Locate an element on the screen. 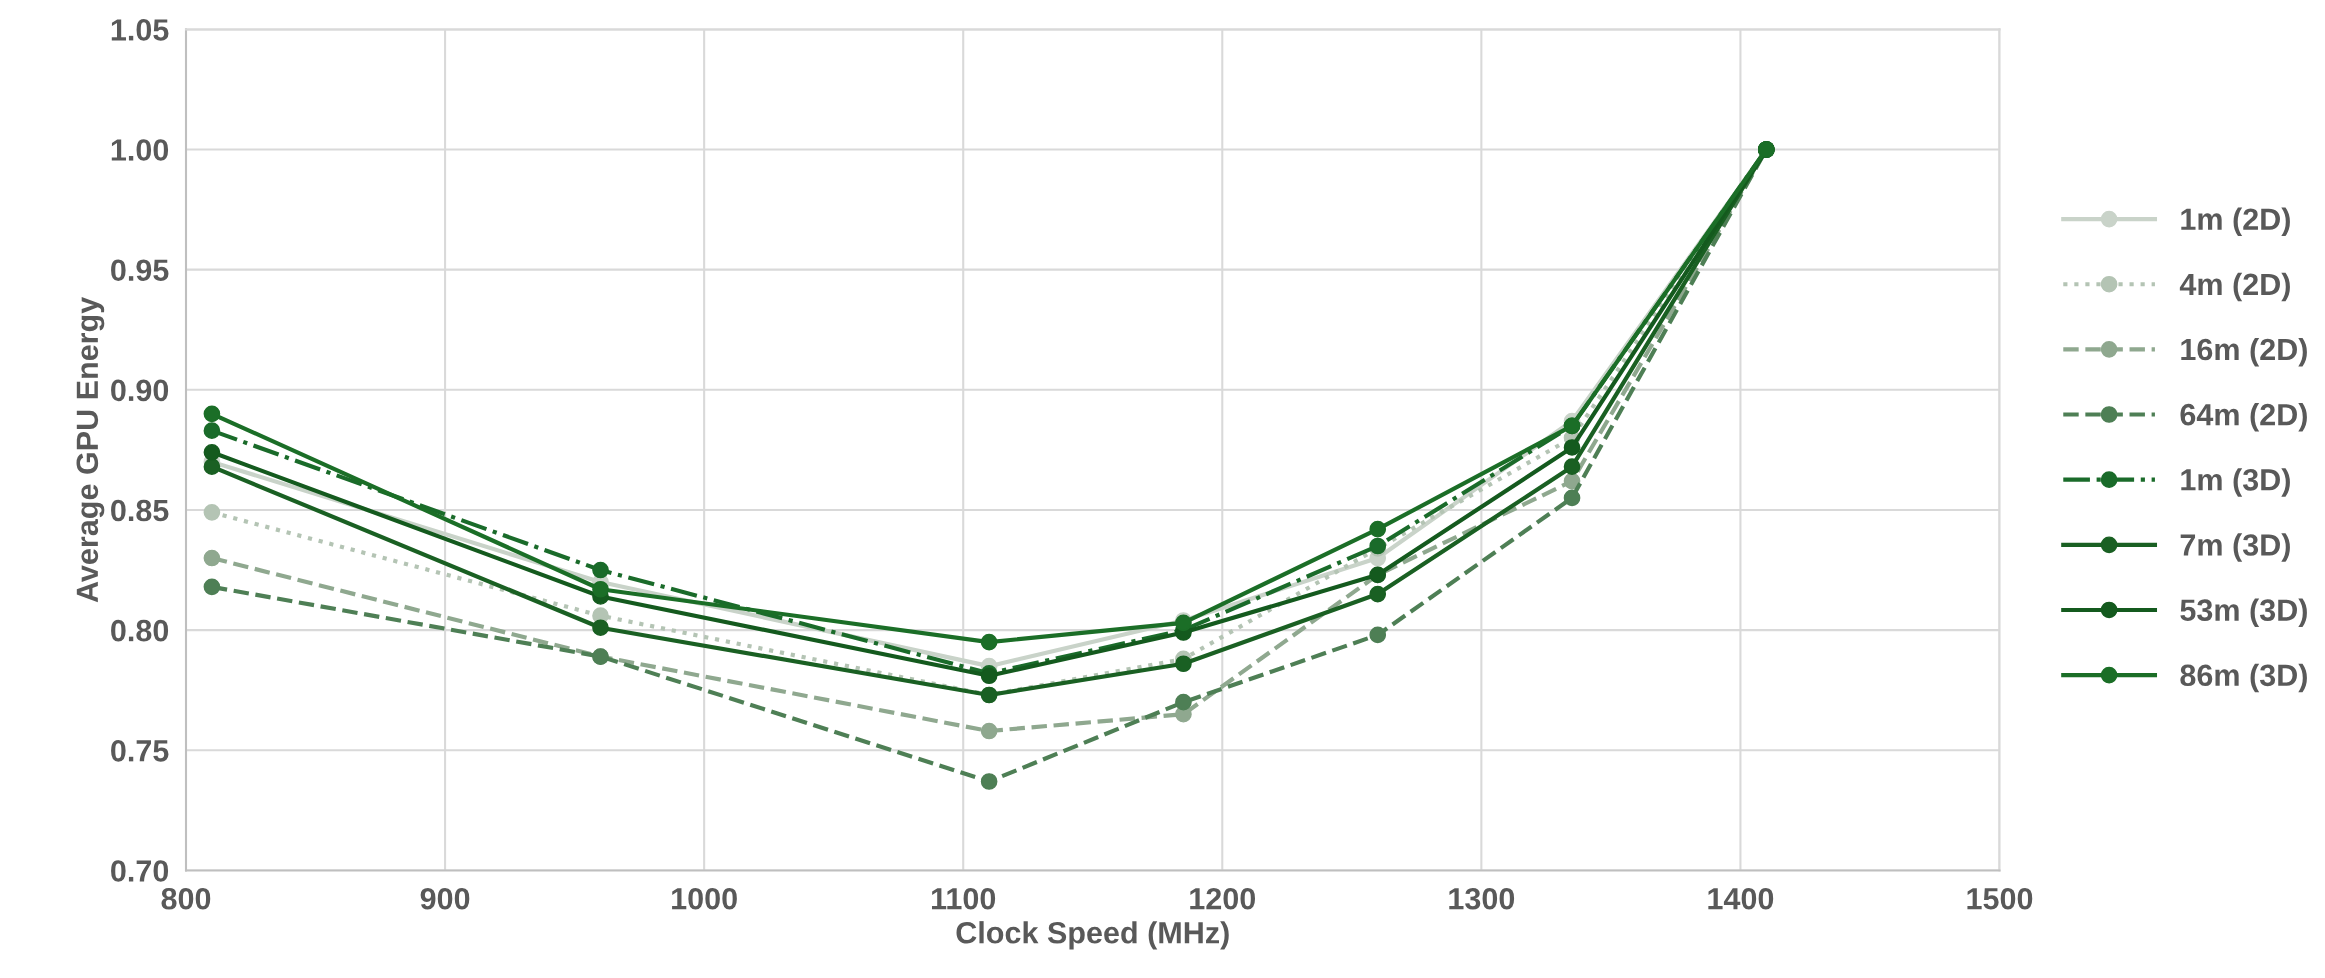 This screenshot has height=978, width=2325. y-tick-label: 0.80 is located at coordinates (140, 630).